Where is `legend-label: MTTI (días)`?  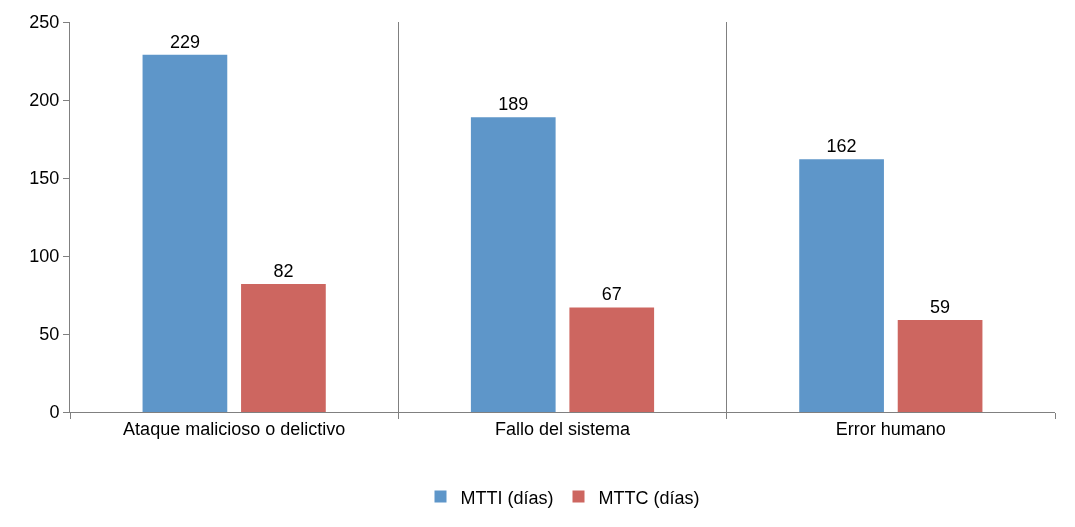 legend-label: MTTI (días) is located at coordinates (507, 497).